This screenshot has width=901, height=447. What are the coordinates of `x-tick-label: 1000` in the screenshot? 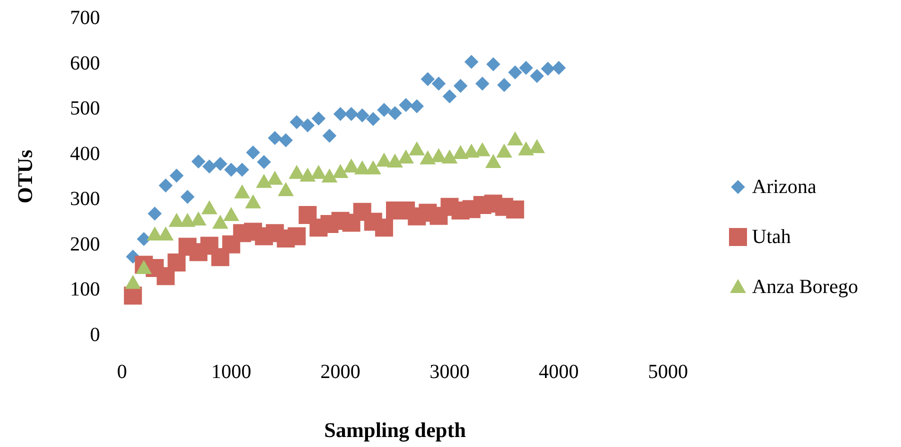 It's located at (231, 372).